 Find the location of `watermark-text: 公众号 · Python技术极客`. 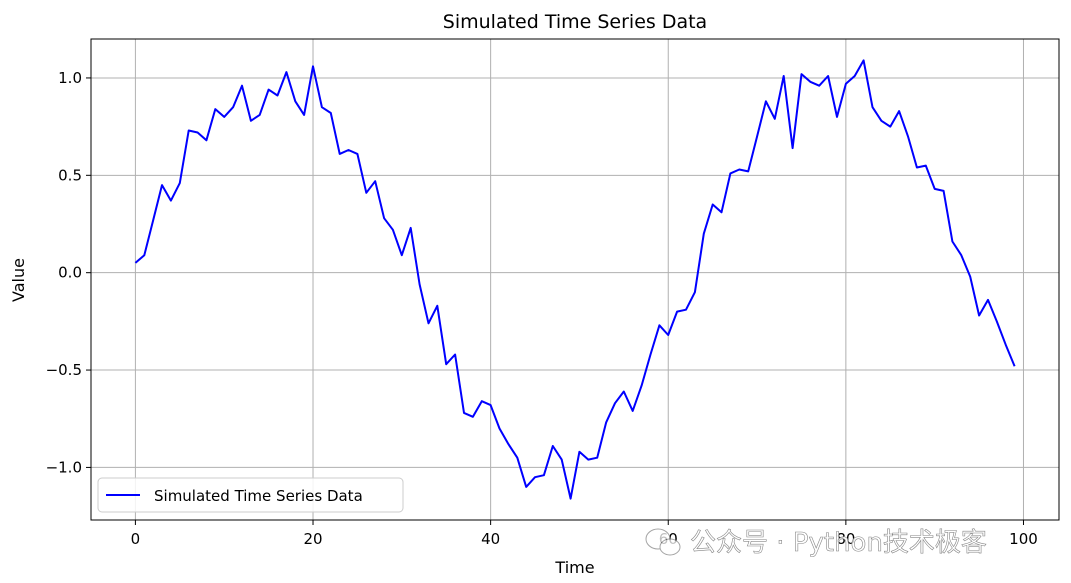

watermark-text: 公众号 · Python技术极客 is located at coordinates (838, 543).